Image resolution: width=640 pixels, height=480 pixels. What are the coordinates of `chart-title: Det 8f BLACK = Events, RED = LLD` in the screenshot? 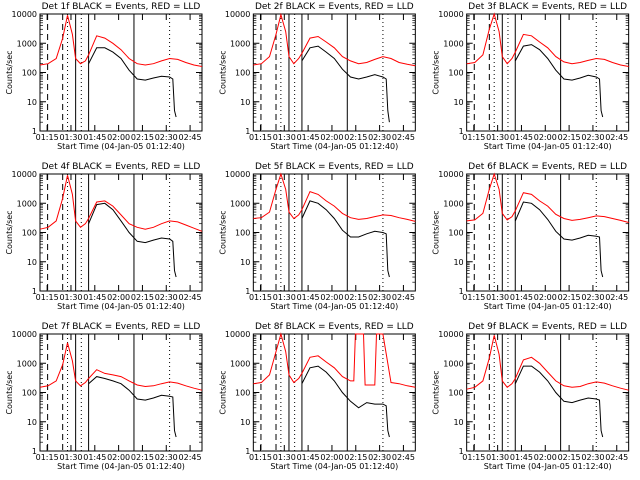 It's located at (334, 327).